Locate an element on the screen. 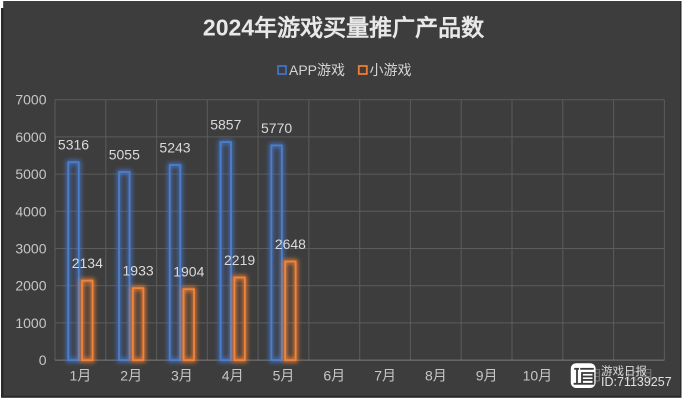 The height and width of the screenshot is (400, 685). svg-text: 2月 is located at coordinates (131, 376).